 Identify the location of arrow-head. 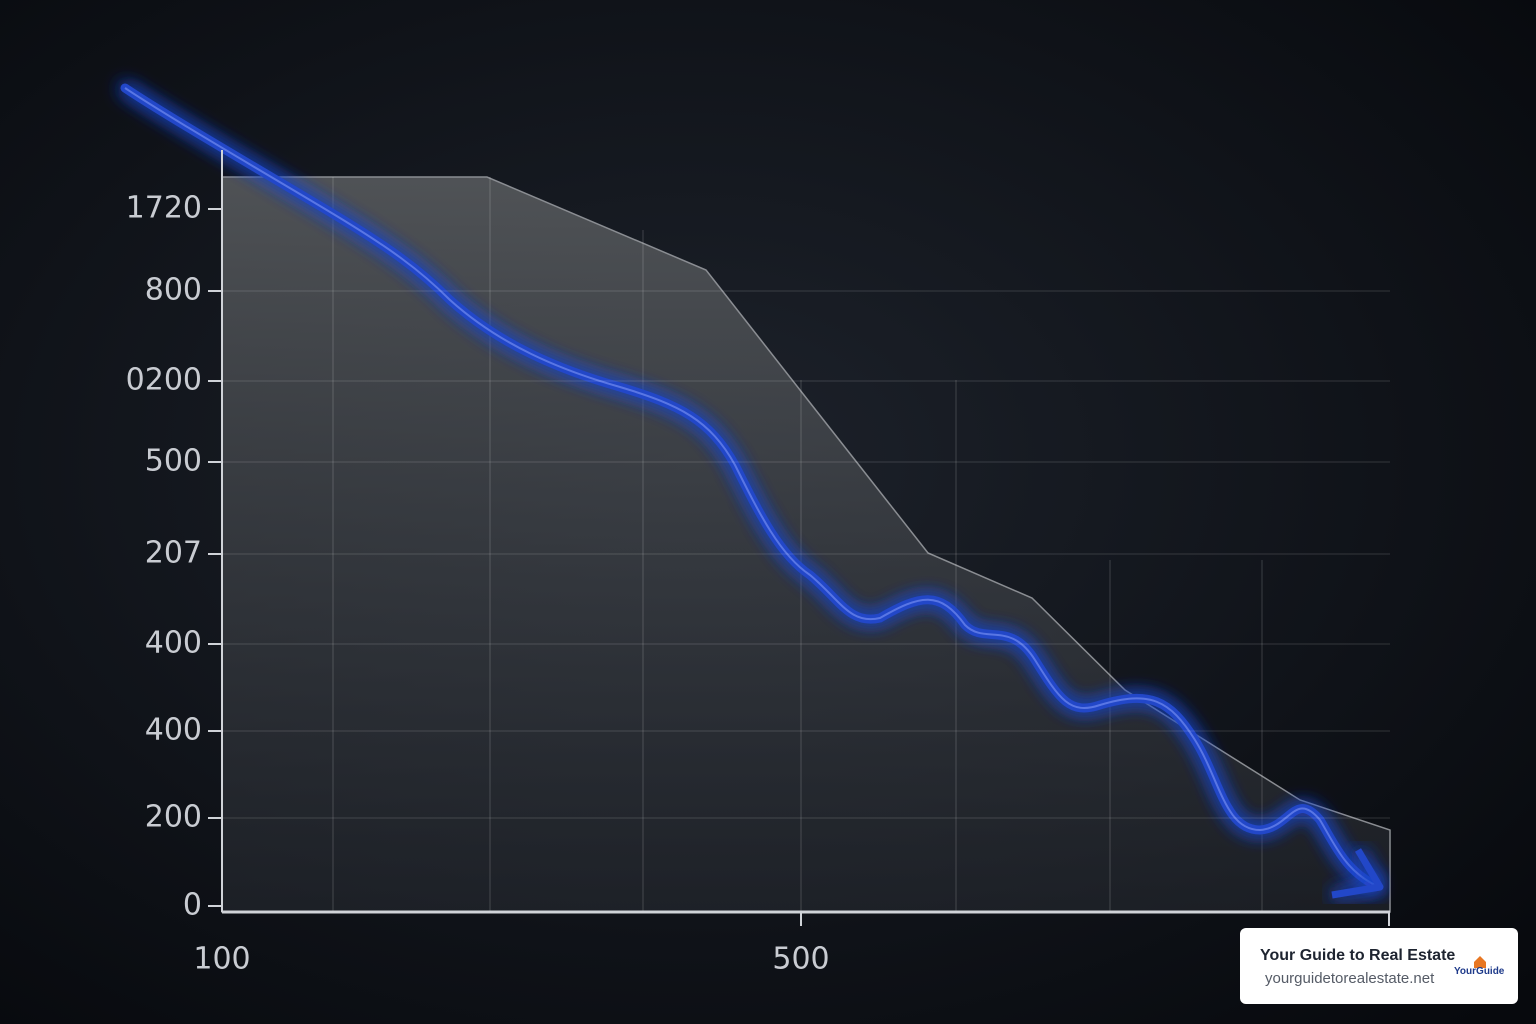
(1357, 873).